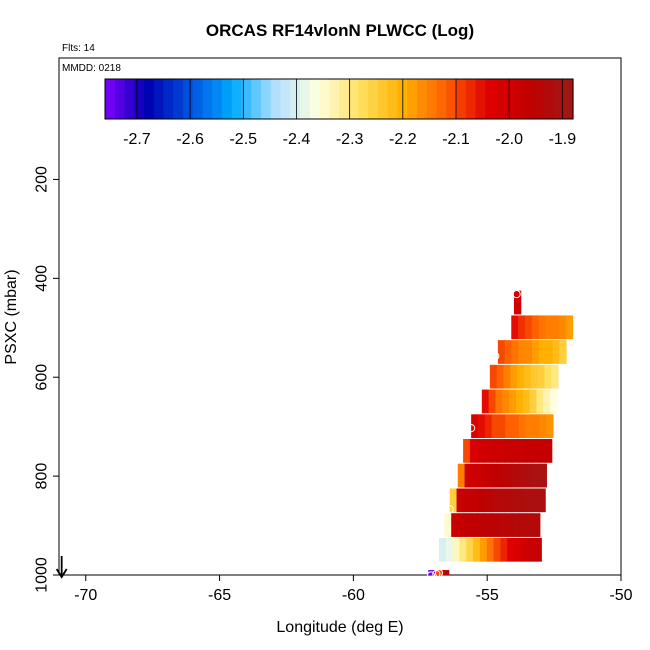  Describe the element at coordinates (297, 139) in the screenshot. I see `colorbar-tick-label: -2.4` at that location.